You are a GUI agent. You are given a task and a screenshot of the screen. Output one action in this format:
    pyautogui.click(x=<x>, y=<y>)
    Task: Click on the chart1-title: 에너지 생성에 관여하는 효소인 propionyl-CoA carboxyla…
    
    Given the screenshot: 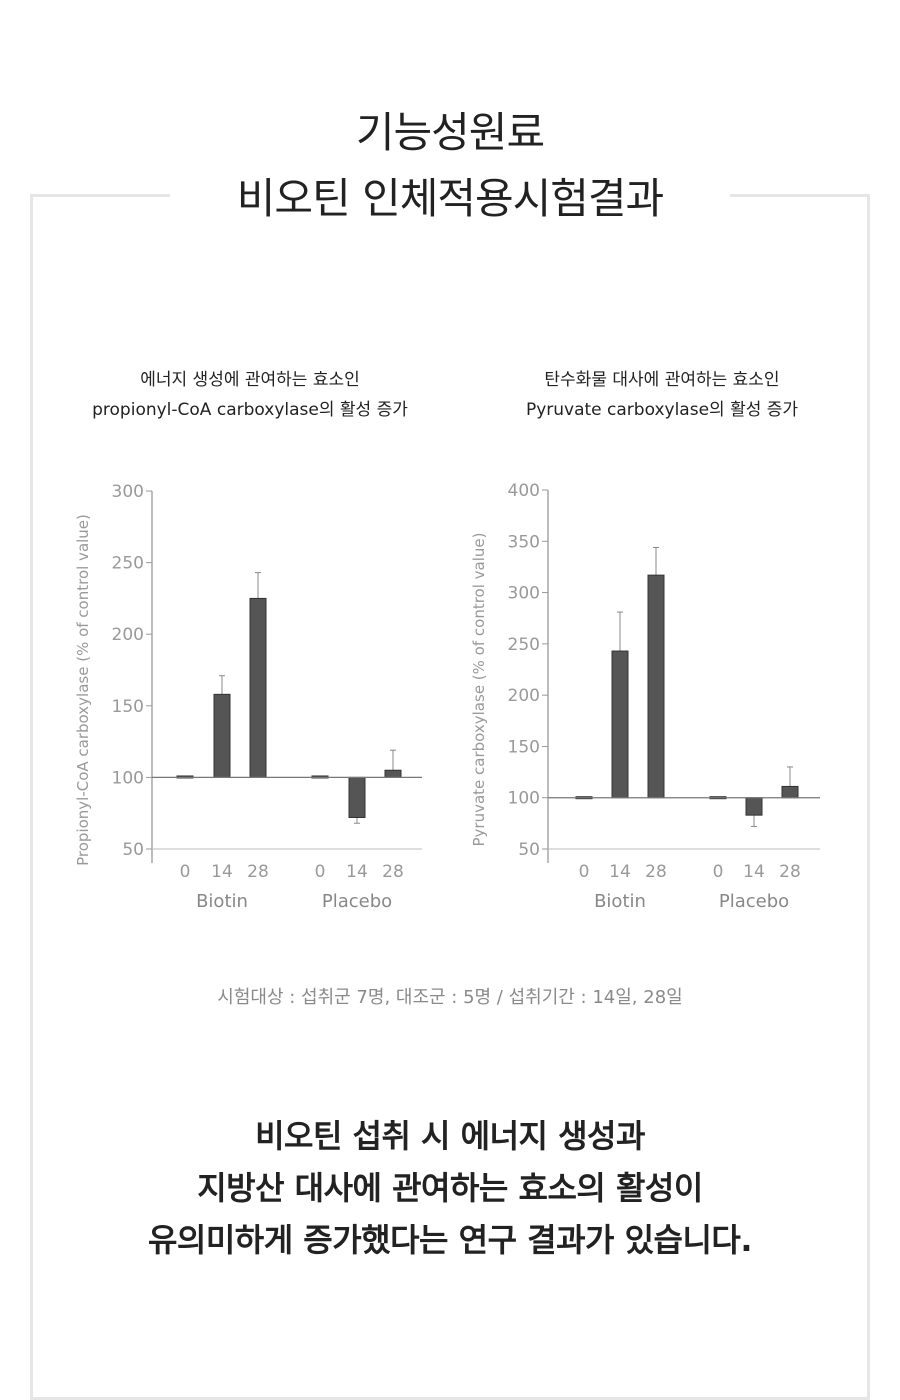 What is the action you would take?
    pyautogui.click(x=250, y=395)
    